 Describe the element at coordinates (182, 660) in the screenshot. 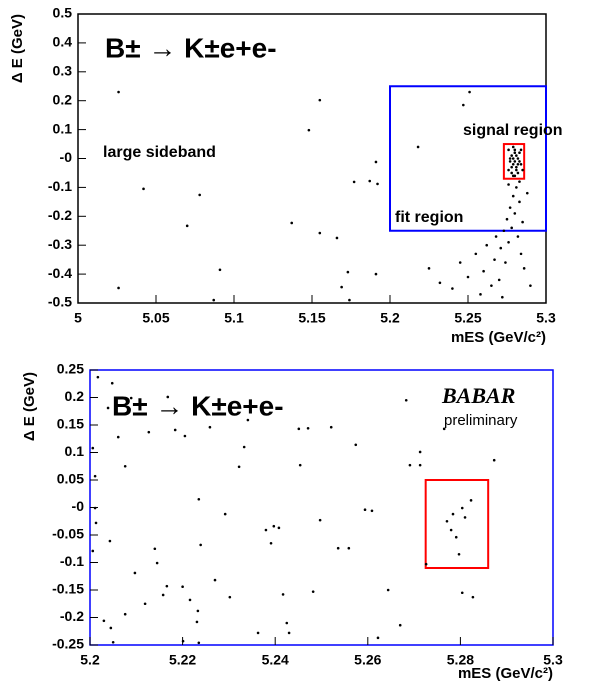

I see `x-tick-label: 5.22` at that location.